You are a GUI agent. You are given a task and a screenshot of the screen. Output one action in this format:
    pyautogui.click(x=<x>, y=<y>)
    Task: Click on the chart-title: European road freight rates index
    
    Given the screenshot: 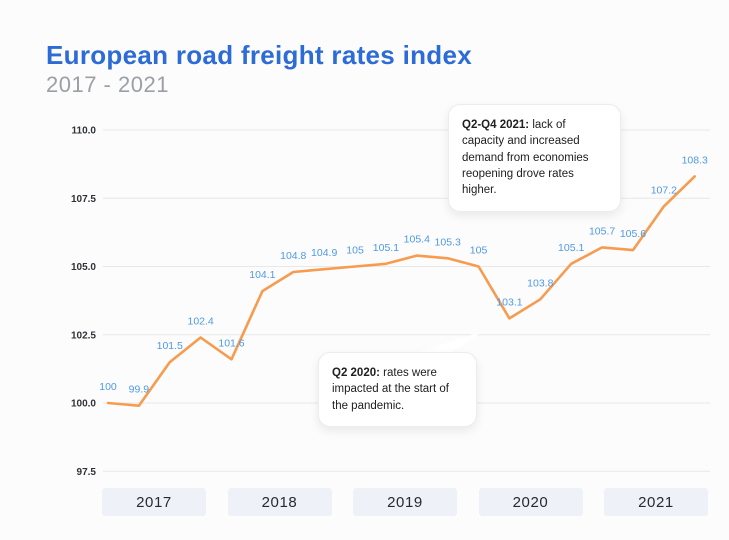 What is the action you would take?
    pyautogui.click(x=259, y=55)
    